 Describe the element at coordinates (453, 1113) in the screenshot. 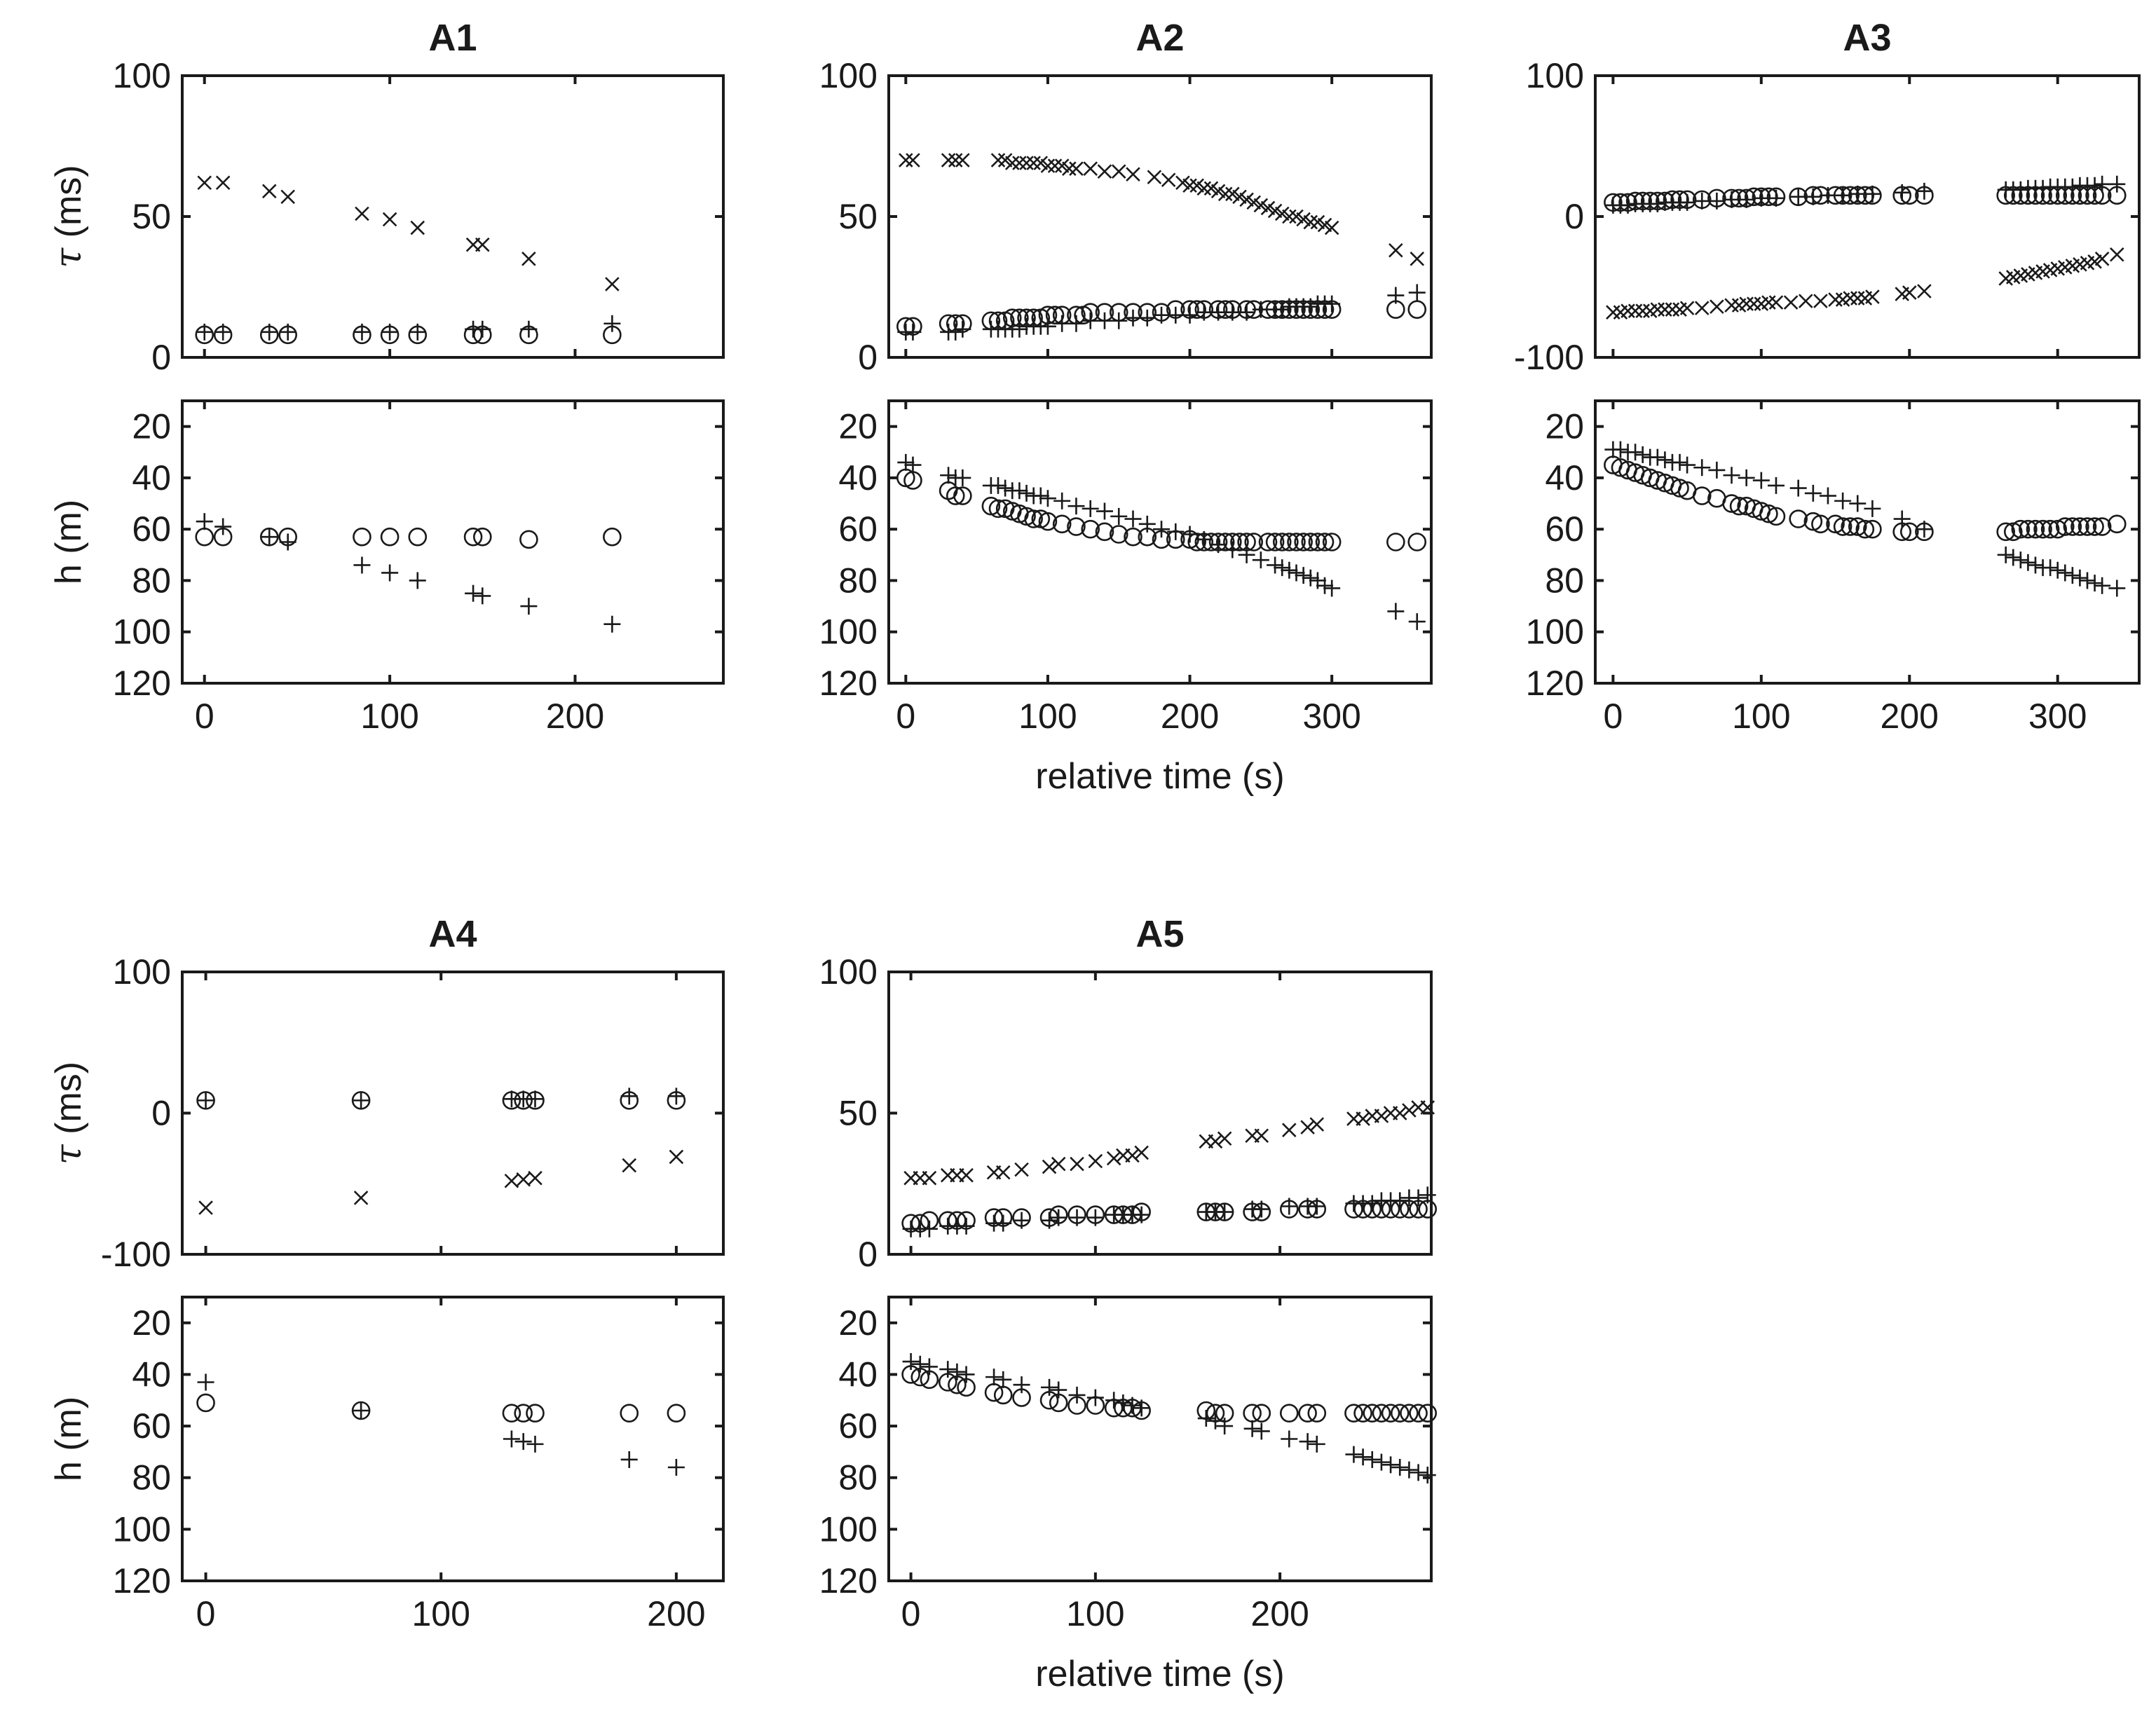

I see `axes-frame` at that location.